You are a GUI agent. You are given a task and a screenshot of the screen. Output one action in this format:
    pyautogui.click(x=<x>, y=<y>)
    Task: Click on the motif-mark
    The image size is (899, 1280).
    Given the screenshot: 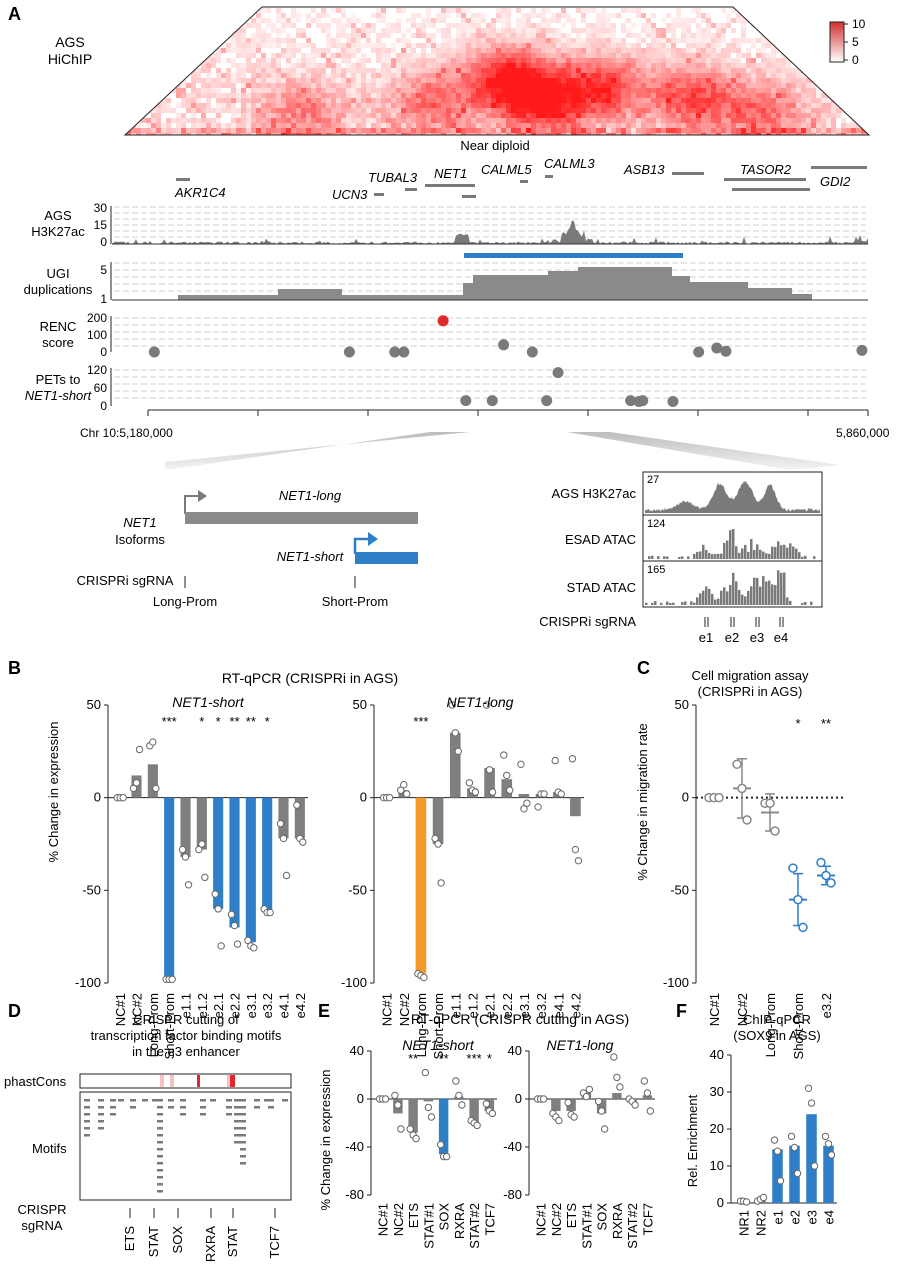 What is the action you would take?
    pyautogui.click(x=101, y=1128)
    